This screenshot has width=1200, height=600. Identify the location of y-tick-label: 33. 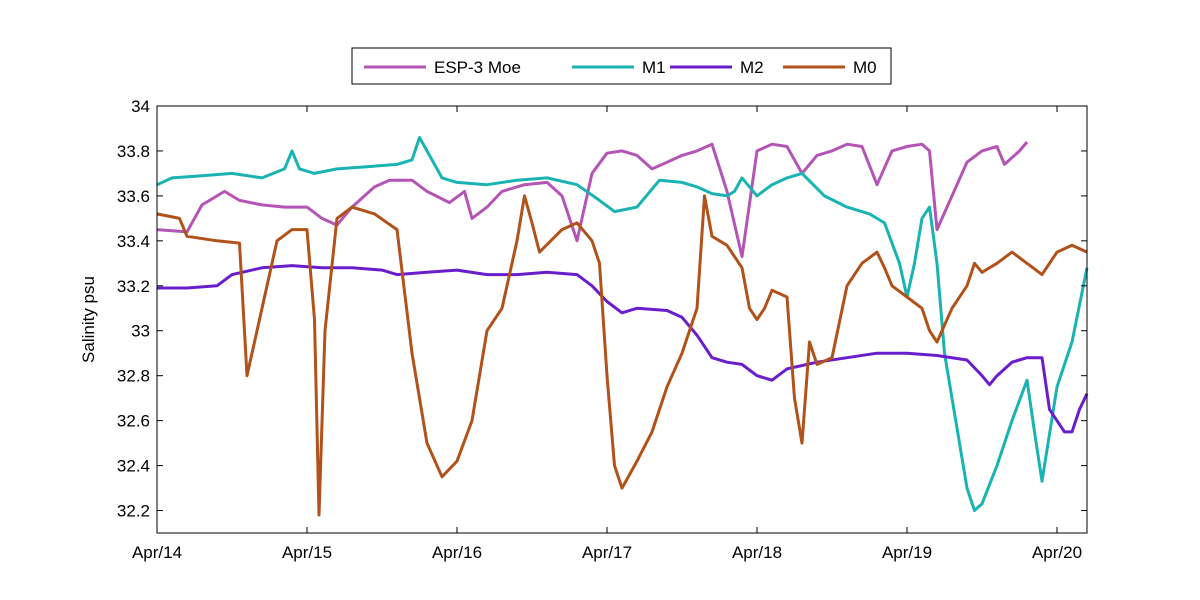
(140, 331).